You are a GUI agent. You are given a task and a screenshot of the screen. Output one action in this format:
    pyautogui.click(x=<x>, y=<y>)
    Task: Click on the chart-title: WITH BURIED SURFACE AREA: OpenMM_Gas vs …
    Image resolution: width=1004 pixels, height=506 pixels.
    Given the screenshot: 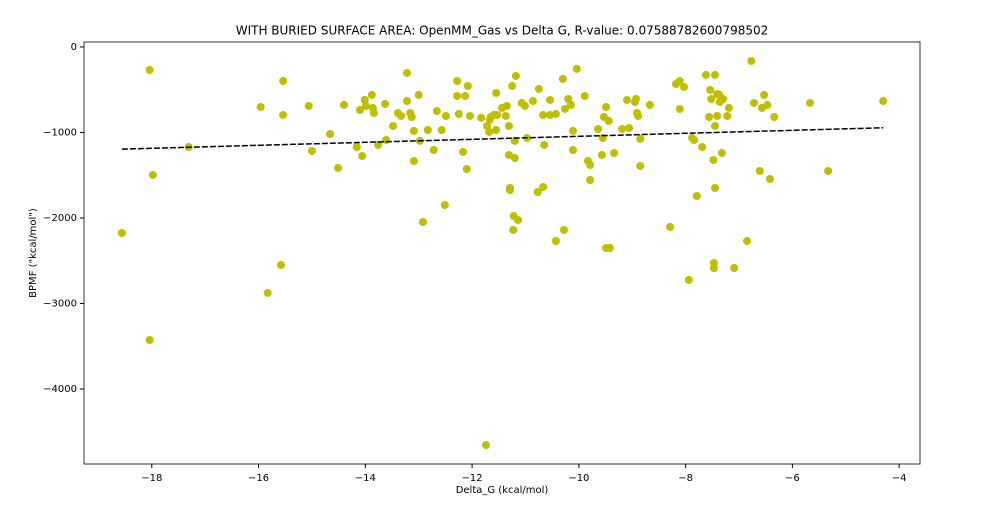 What is the action you would take?
    pyautogui.click(x=502, y=31)
    